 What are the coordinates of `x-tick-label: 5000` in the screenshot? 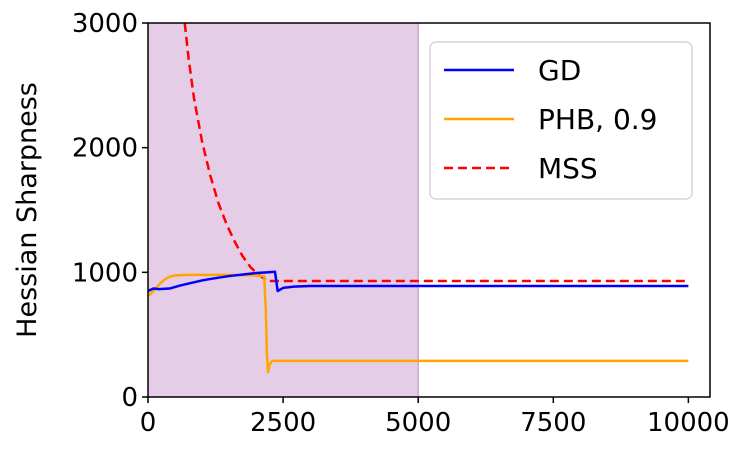 It's located at (418, 423).